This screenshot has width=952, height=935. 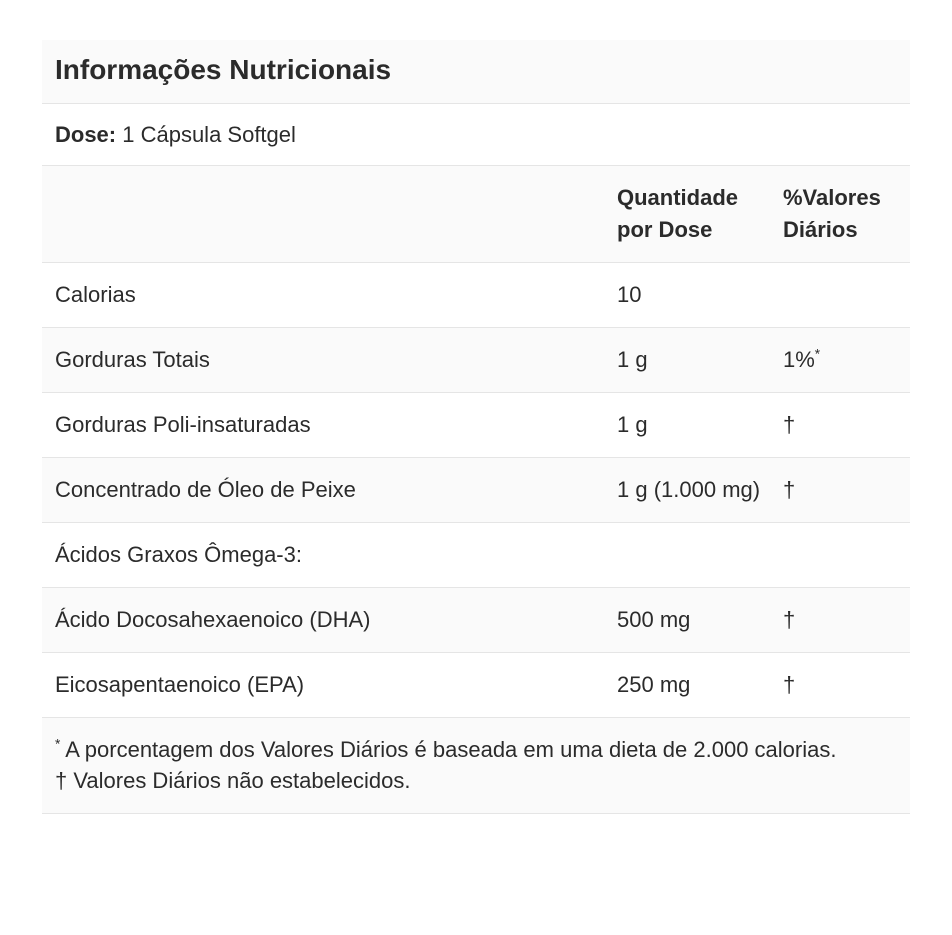 What do you see at coordinates (180, 684) in the screenshot?
I see `nutrient-name: Eicosapentaenoico (EPA)` at bounding box center [180, 684].